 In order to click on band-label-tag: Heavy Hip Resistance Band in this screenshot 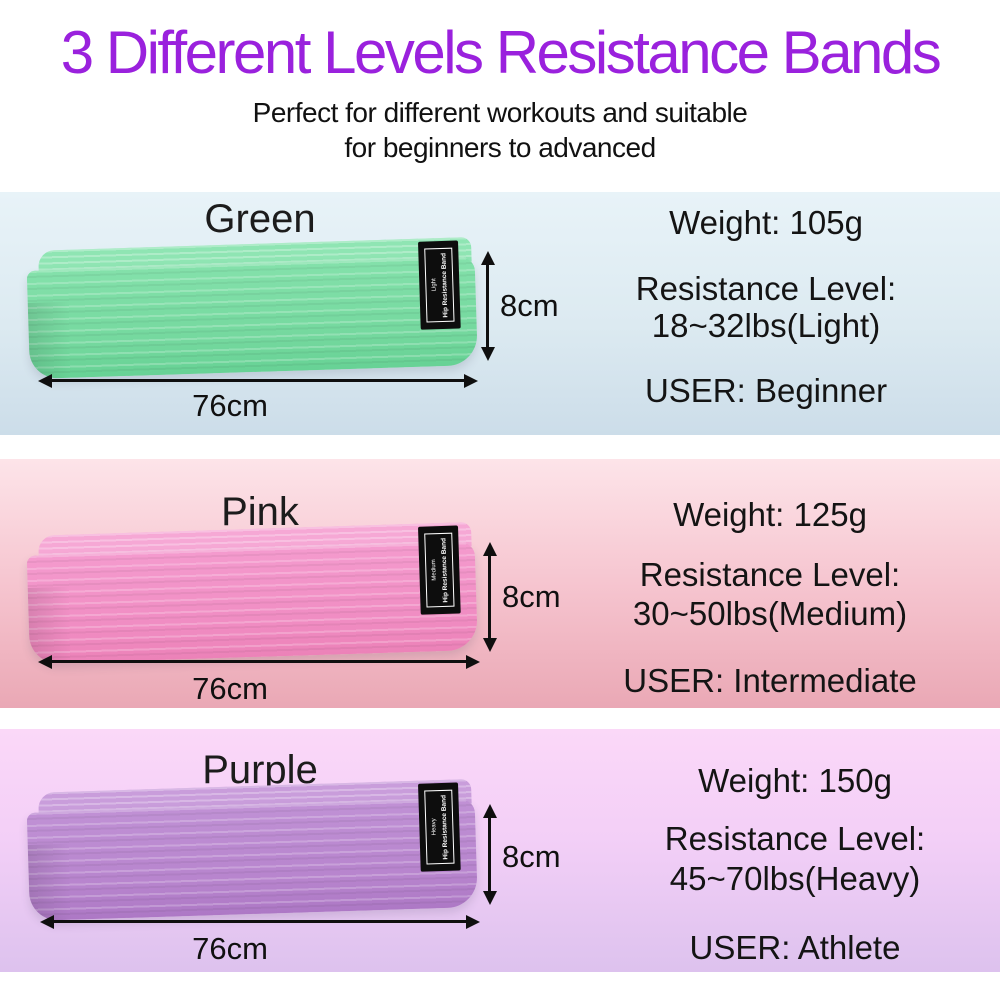, I will do `click(439, 827)`.